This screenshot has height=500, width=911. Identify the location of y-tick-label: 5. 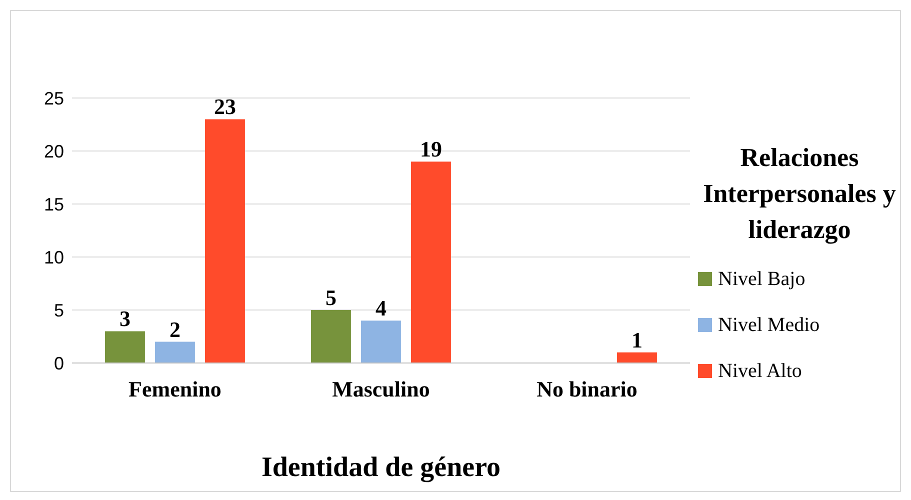
(59, 310).